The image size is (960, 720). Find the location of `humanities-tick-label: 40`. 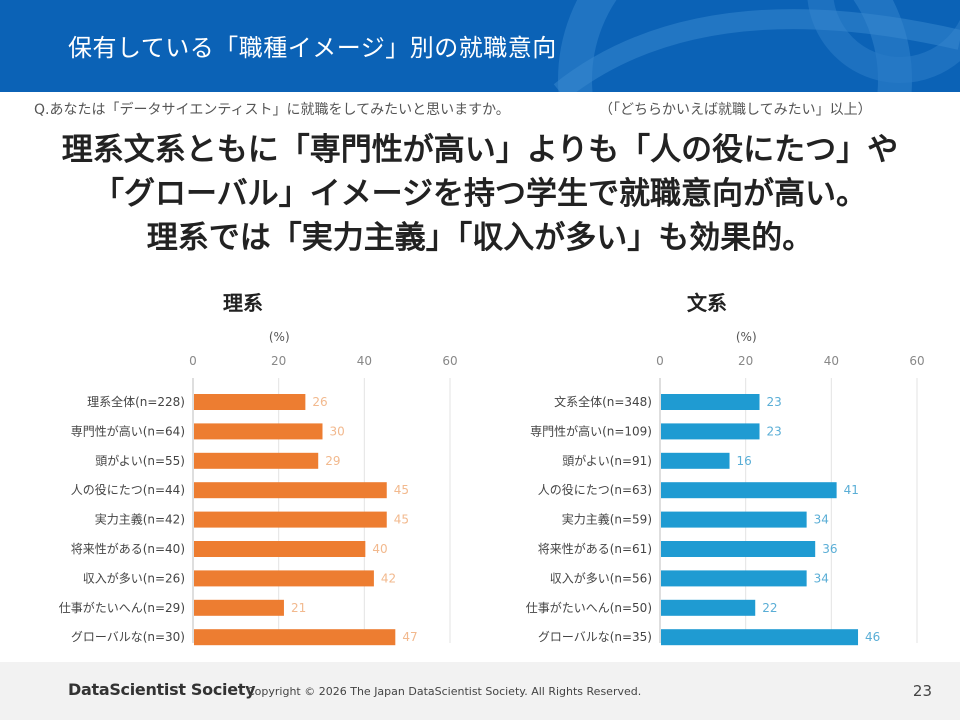

humanities-tick-label: 40 is located at coordinates (831, 361).